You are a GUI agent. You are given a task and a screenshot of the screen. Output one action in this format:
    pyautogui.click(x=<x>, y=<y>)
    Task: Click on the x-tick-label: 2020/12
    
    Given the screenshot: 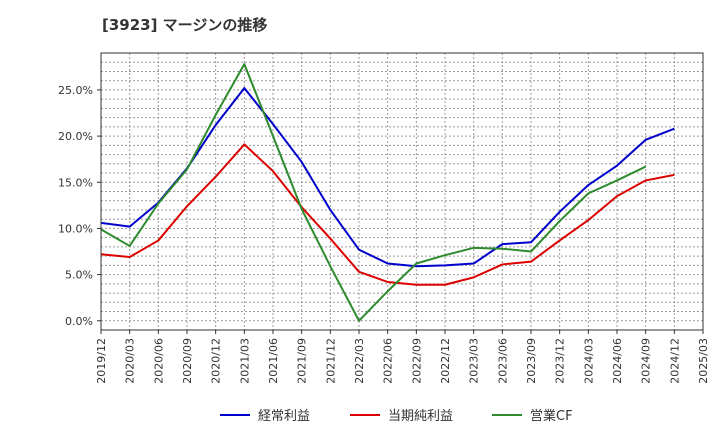 What is the action you would take?
    pyautogui.click(x=216, y=361)
    